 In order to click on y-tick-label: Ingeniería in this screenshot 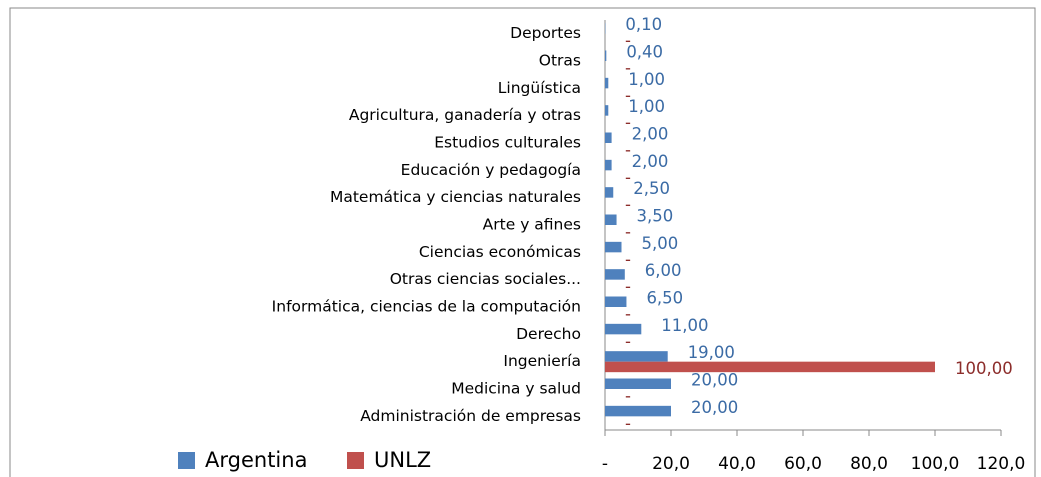, I will do `click(542, 361)`.